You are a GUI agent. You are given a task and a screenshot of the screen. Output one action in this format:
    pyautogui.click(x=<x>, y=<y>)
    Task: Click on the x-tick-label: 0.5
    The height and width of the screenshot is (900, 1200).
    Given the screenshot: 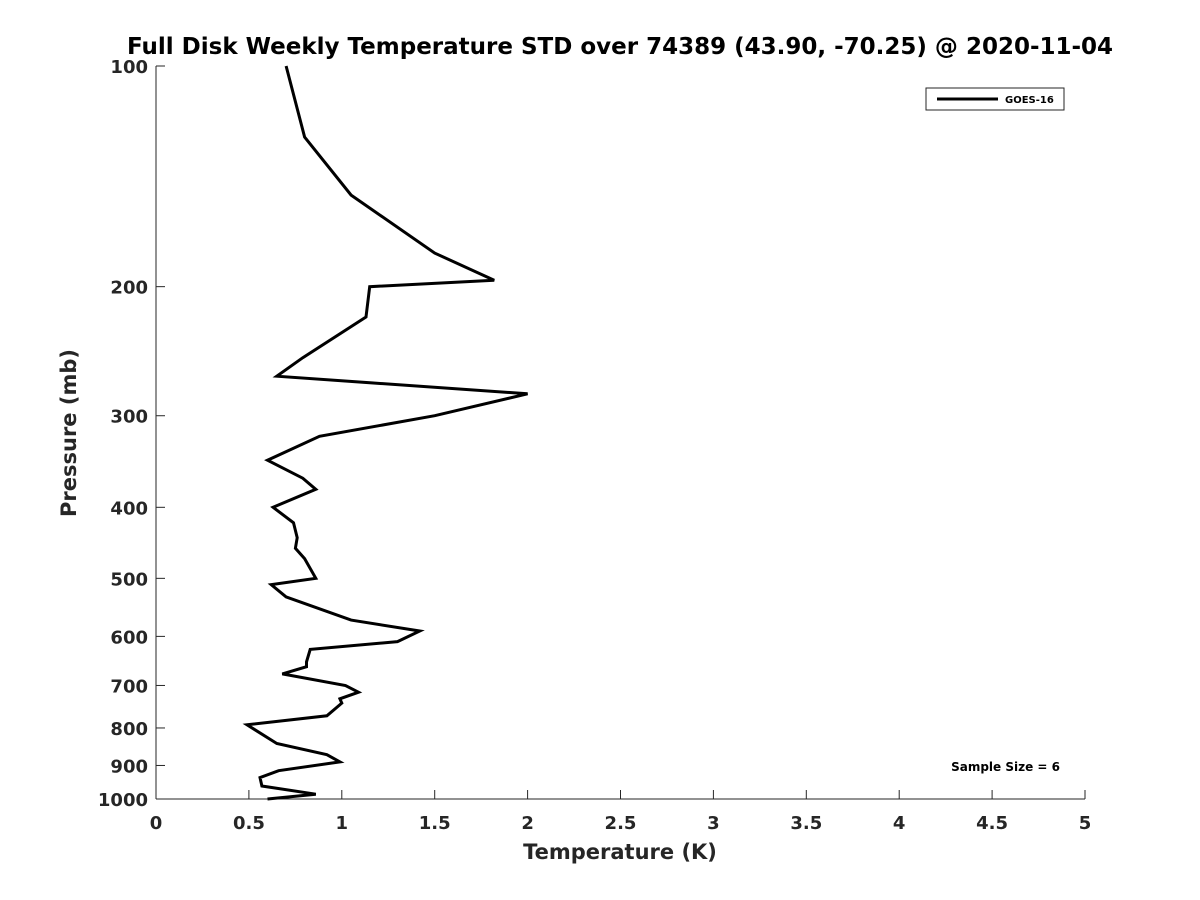 What is the action you would take?
    pyautogui.click(x=249, y=823)
    